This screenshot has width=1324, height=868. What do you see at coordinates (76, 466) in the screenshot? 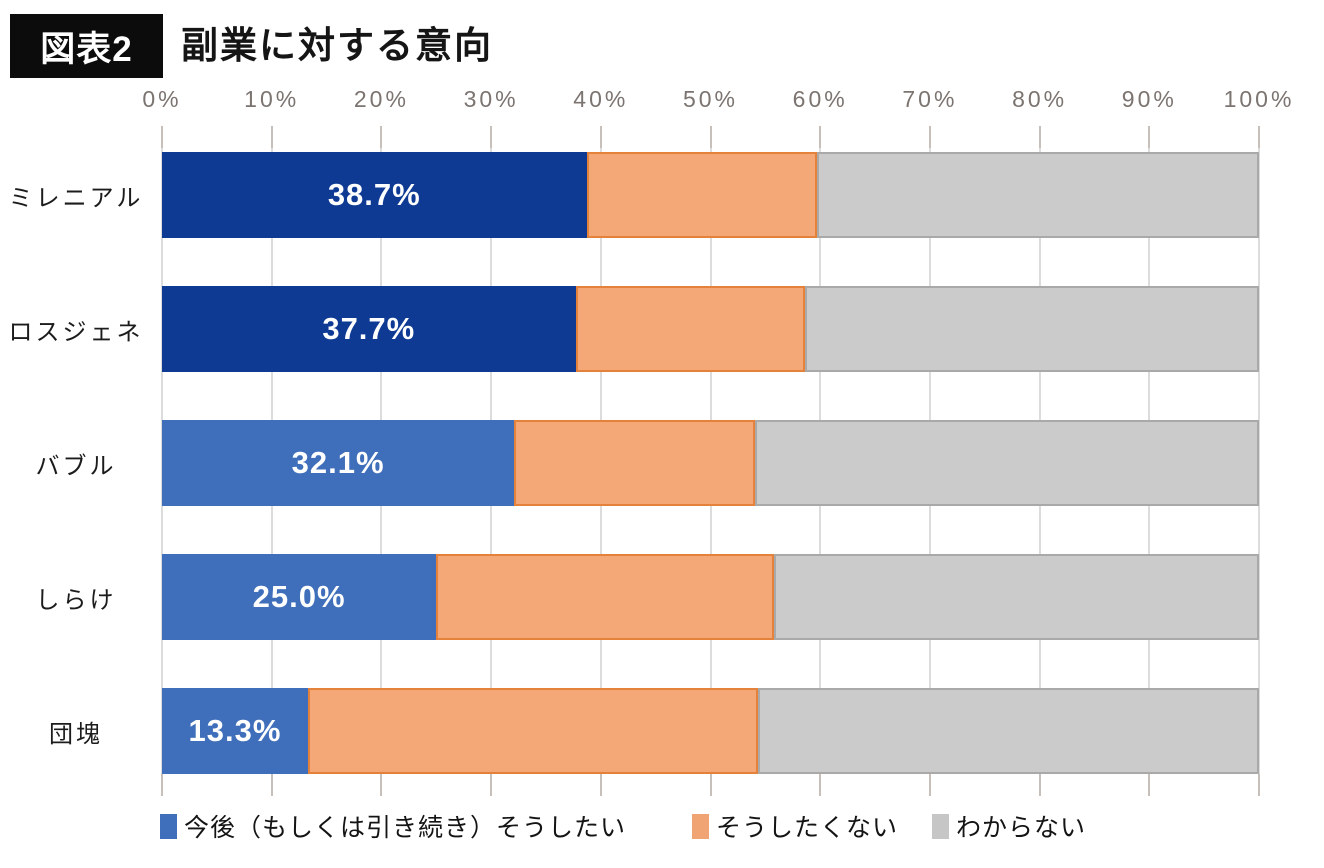
I see `category-label: バブル` at bounding box center [76, 466].